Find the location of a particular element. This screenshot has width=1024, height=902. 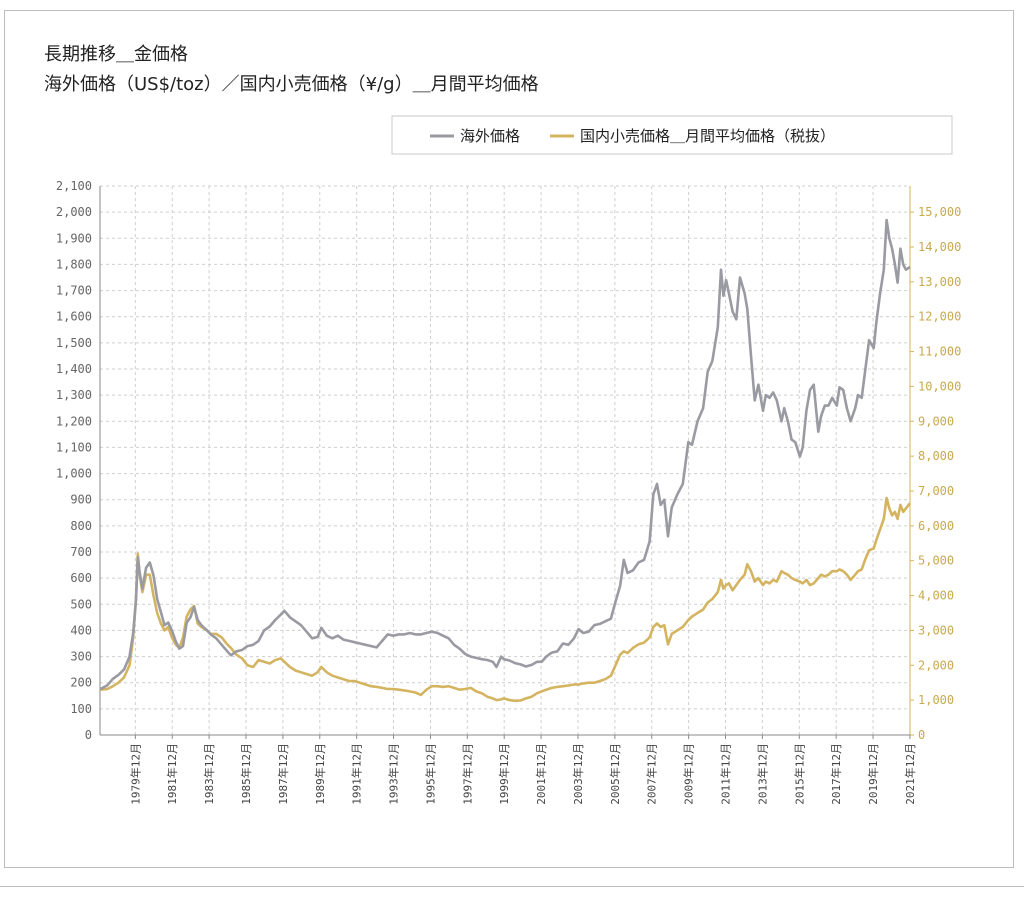

left-tick-label: 2,000 is located at coordinates (74, 212).